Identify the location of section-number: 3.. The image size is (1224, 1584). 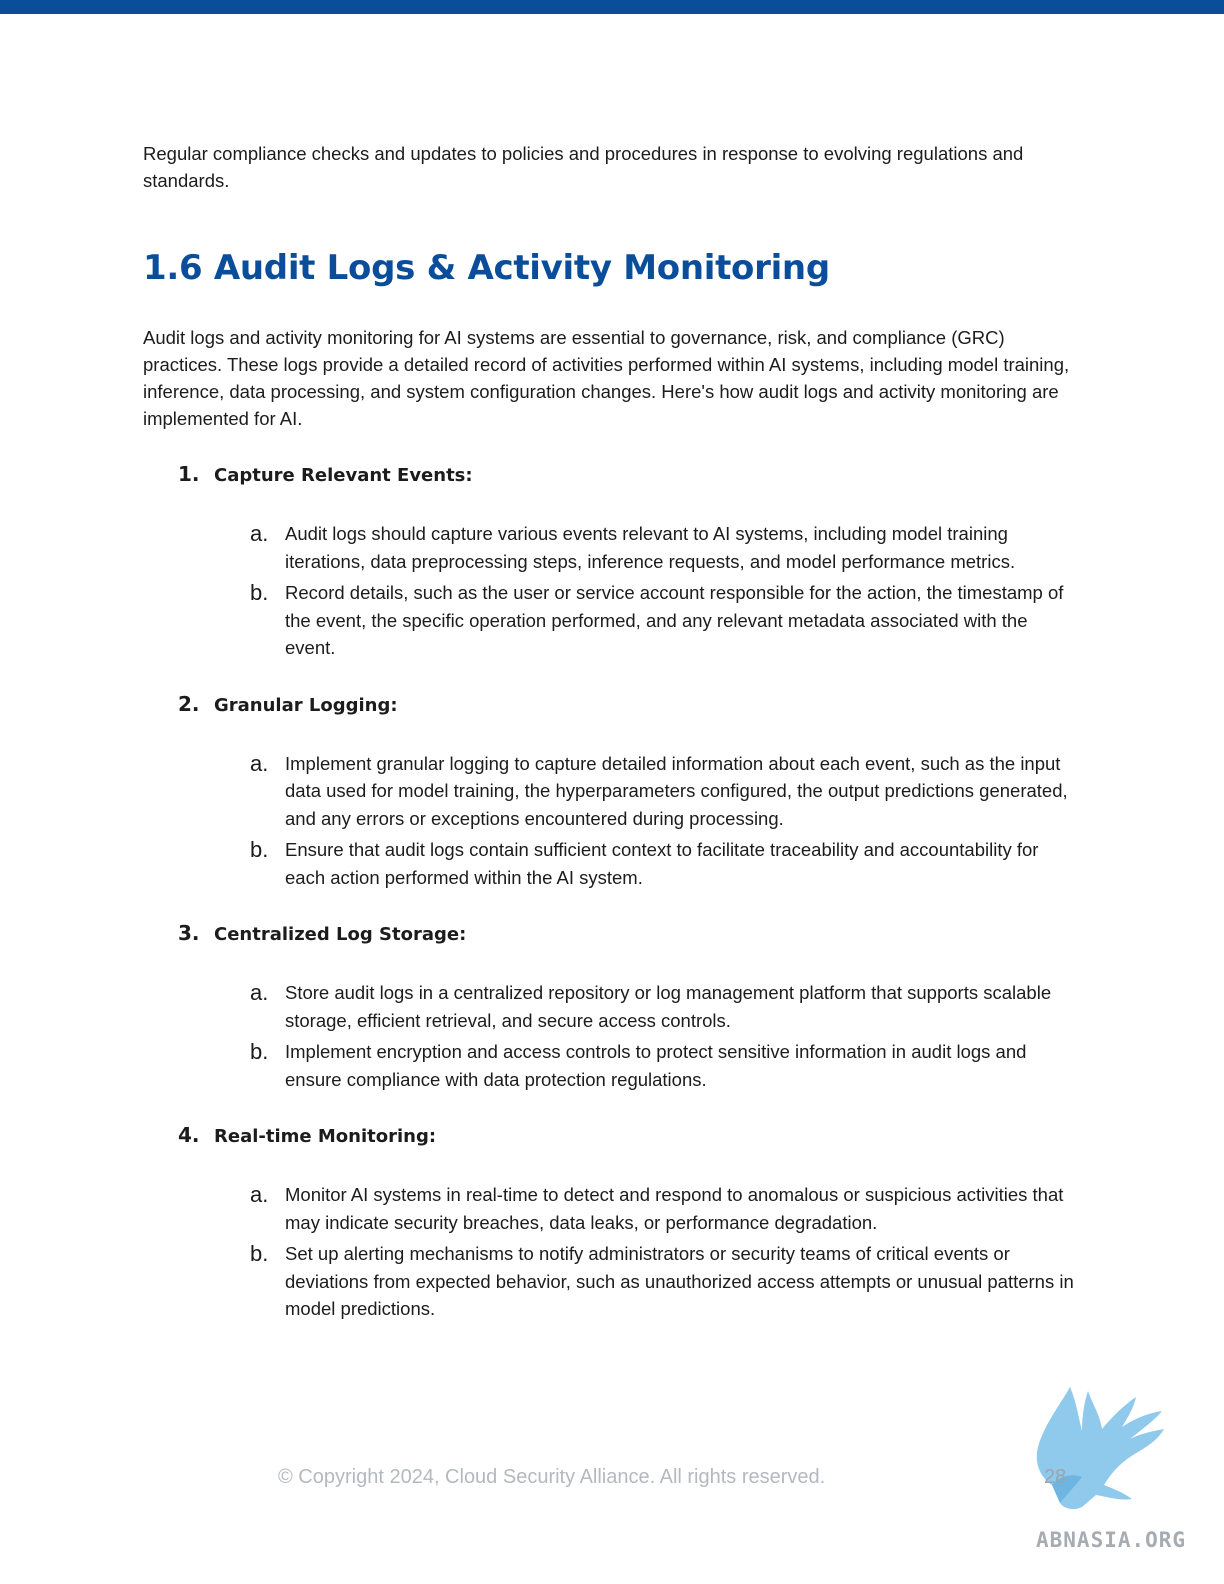
(189, 933).